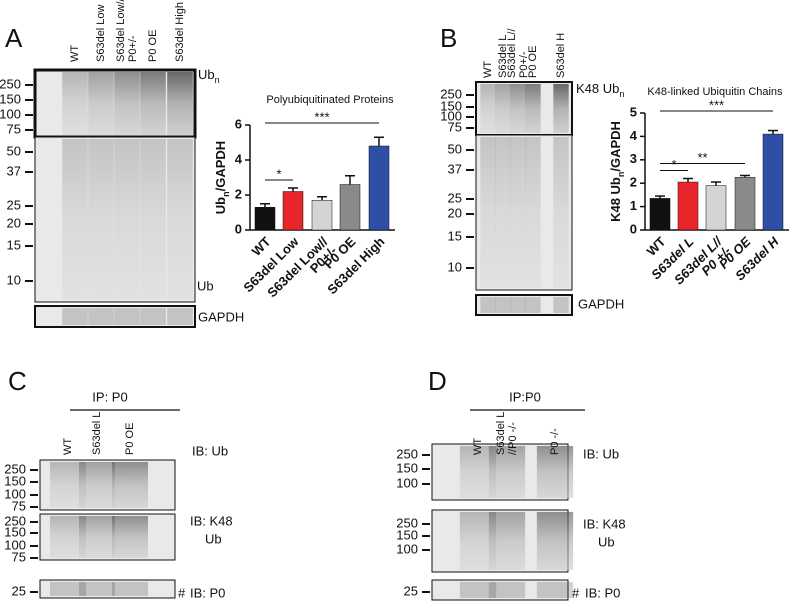 Image resolution: width=800 pixels, height=604 pixels. Describe the element at coordinates (673, 164) in the screenshot. I see `significance-label: *` at that location.